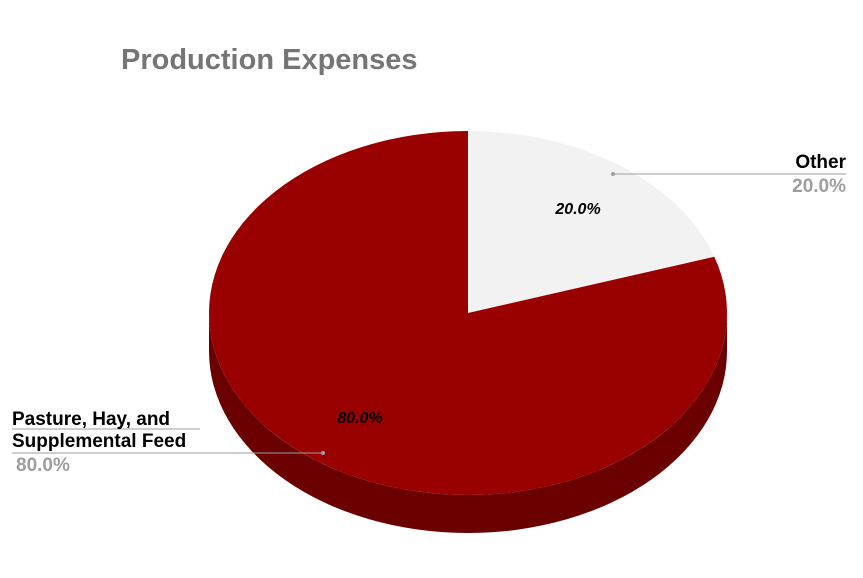 This screenshot has width=863, height=578. Describe the element at coordinates (323, 453) in the screenshot. I see `leader-dot-pasture` at that location.